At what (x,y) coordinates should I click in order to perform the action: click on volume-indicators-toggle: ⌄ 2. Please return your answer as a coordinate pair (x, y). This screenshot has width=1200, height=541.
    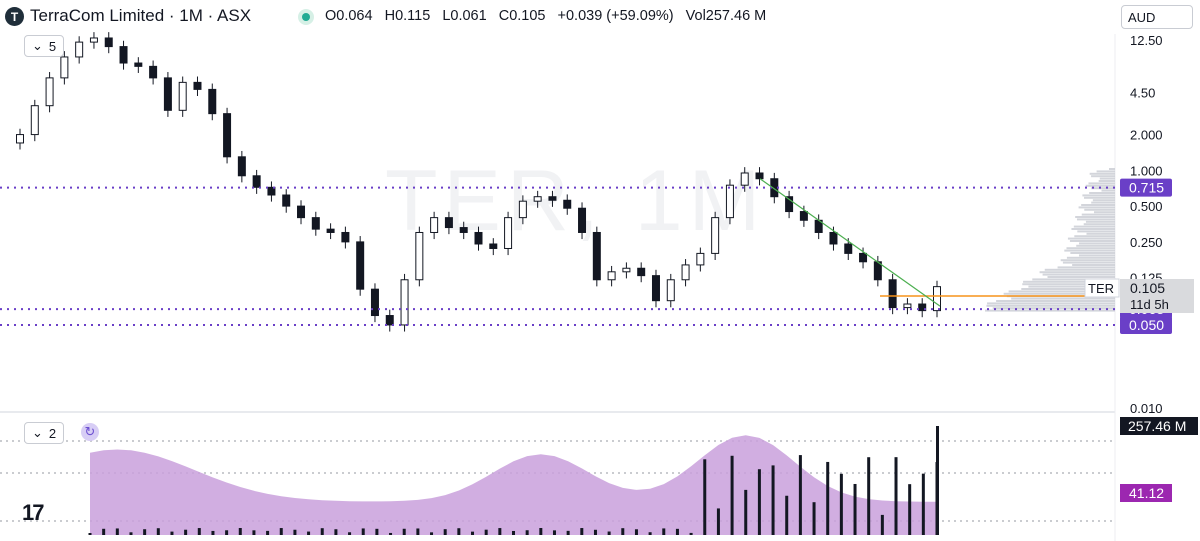
    Looking at the image, I should click on (44, 433).